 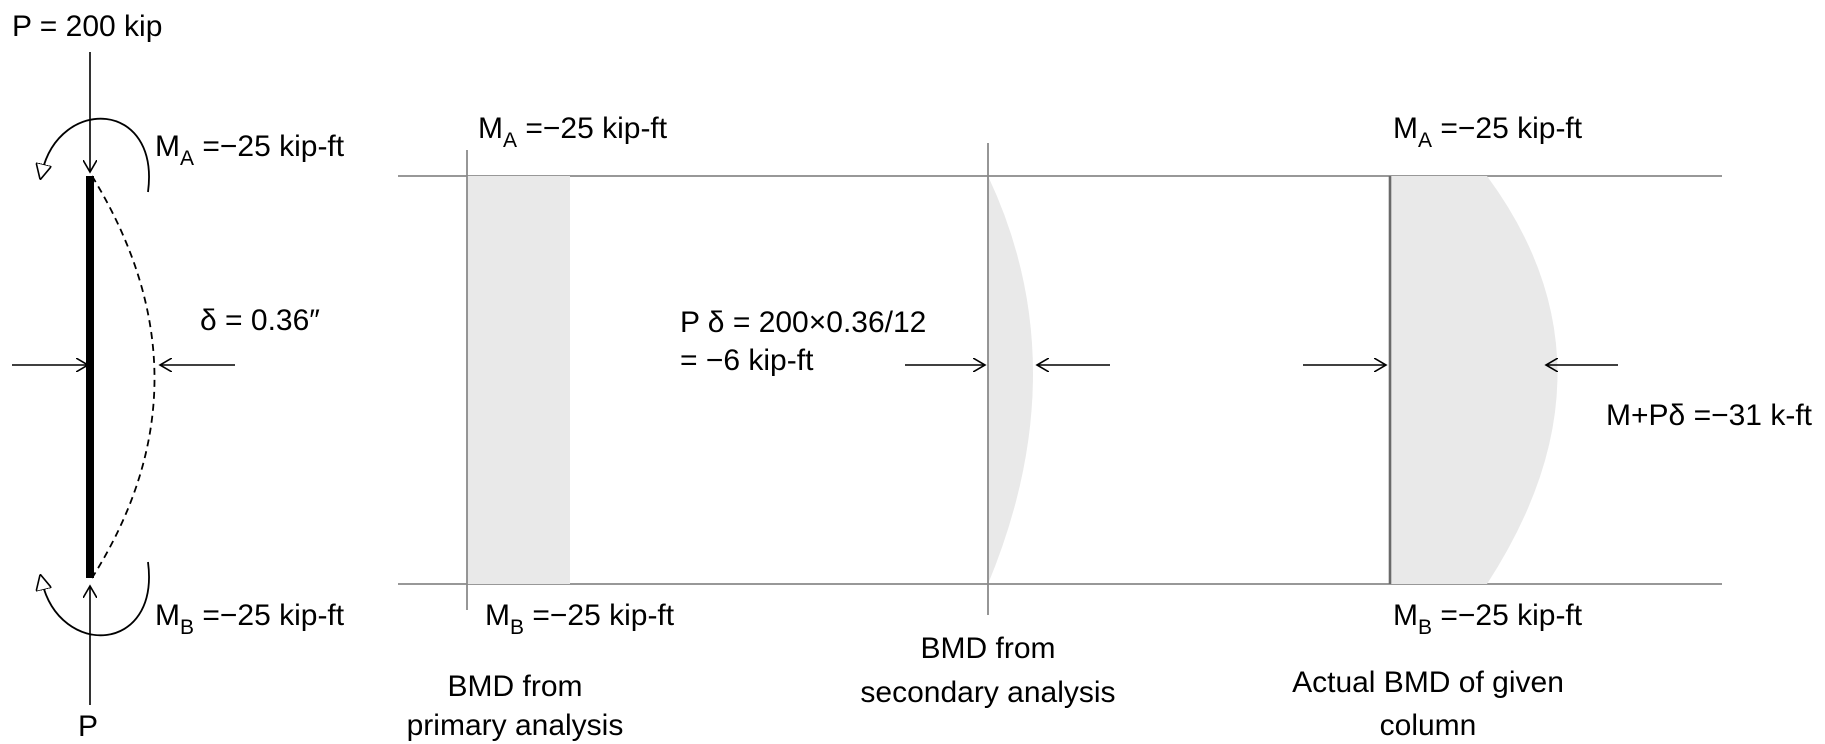 I want to click on actual-caption-line1: Actual BMD of given, so click(x=1428, y=682).